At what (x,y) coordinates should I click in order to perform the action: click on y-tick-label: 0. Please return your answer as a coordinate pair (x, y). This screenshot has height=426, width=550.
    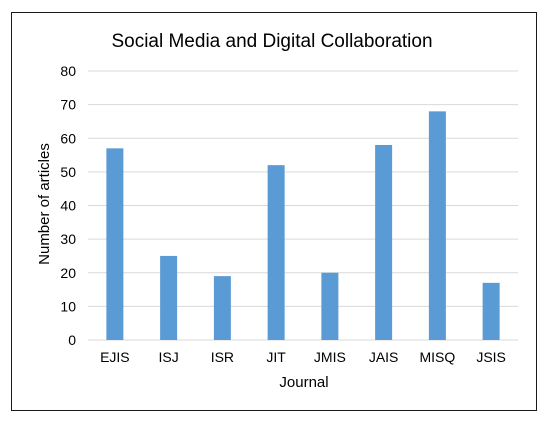
    Looking at the image, I should click on (72, 340).